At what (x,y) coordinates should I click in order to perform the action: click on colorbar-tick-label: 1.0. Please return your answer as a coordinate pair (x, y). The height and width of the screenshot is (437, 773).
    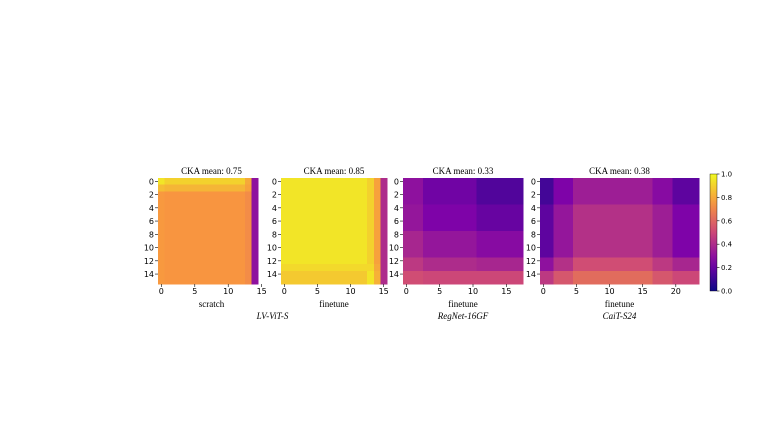
    Looking at the image, I should click on (726, 175).